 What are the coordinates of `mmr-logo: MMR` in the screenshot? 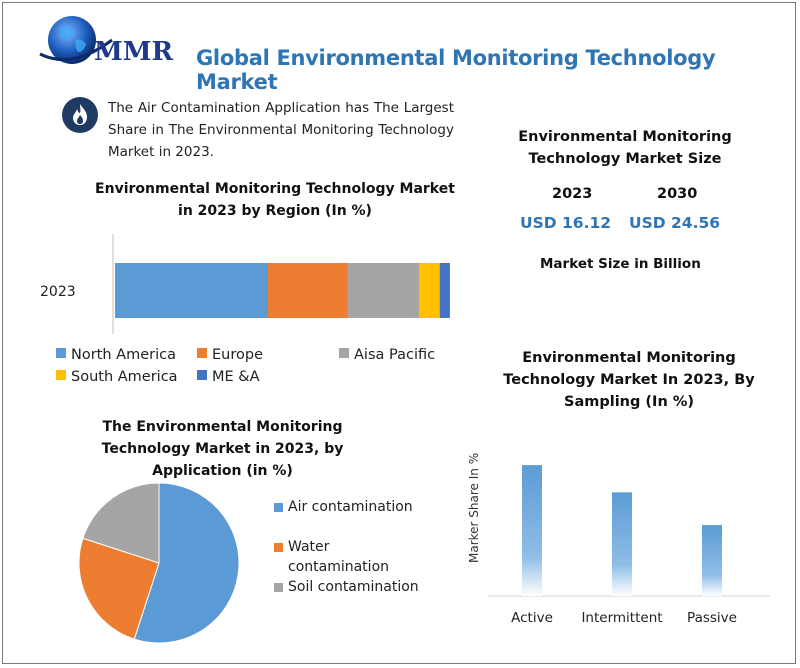 It's located at (106, 41).